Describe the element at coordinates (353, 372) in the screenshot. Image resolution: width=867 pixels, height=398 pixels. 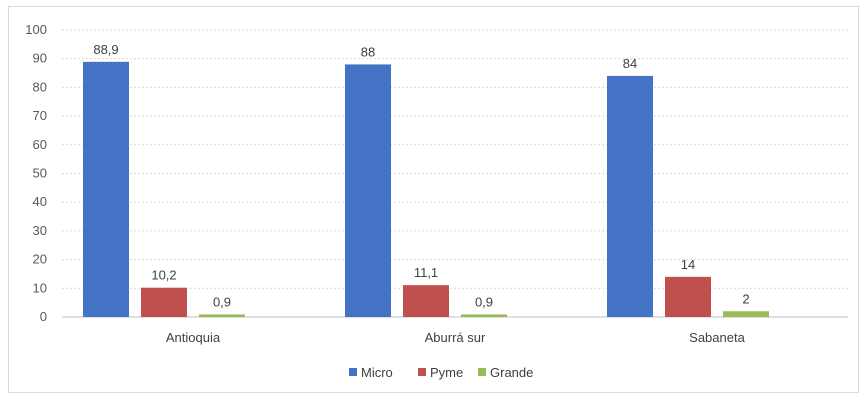
I see `legend-swatch-micro` at that location.